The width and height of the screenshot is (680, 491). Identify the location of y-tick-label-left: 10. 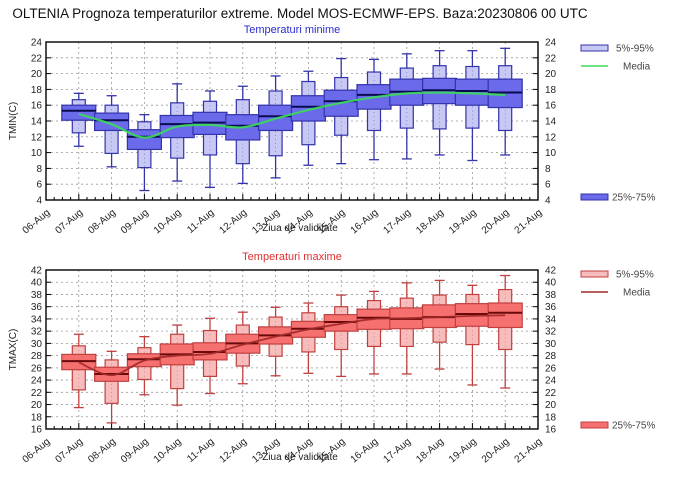
(37, 153).